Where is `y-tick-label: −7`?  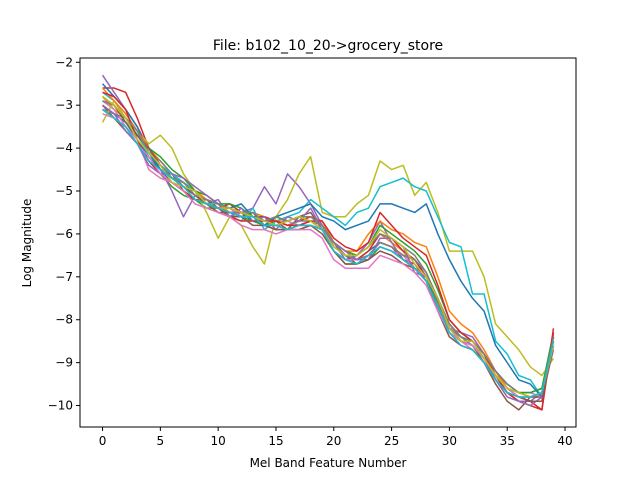 y-tick-label: −7 is located at coordinates (64, 277).